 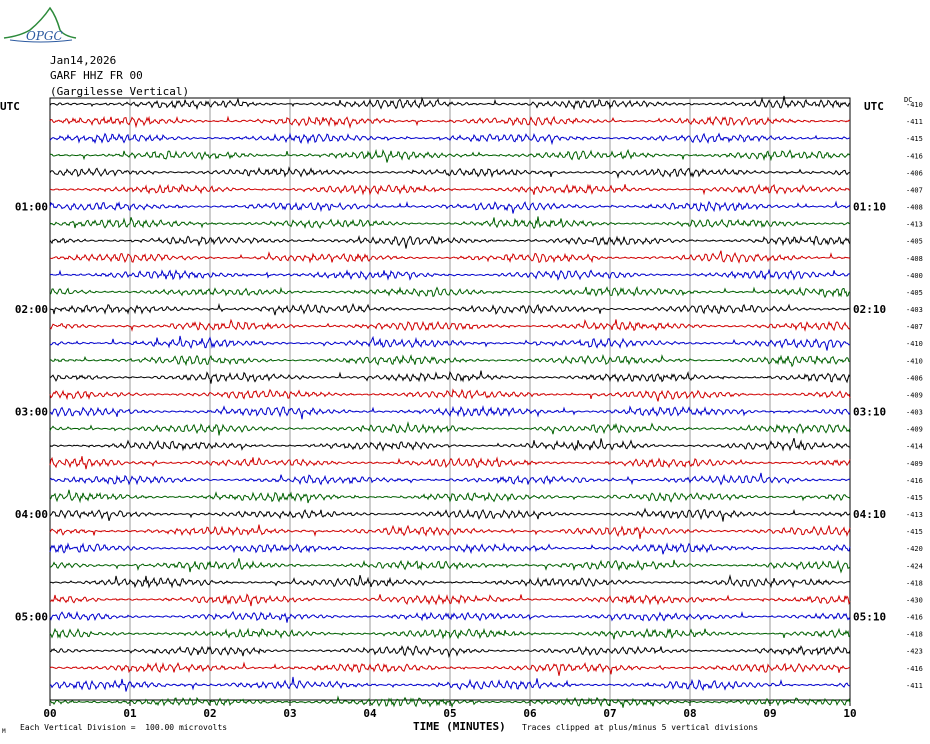 What do you see at coordinates (908, 100) in the screenshot?
I see `dc-label: DC` at bounding box center [908, 100].